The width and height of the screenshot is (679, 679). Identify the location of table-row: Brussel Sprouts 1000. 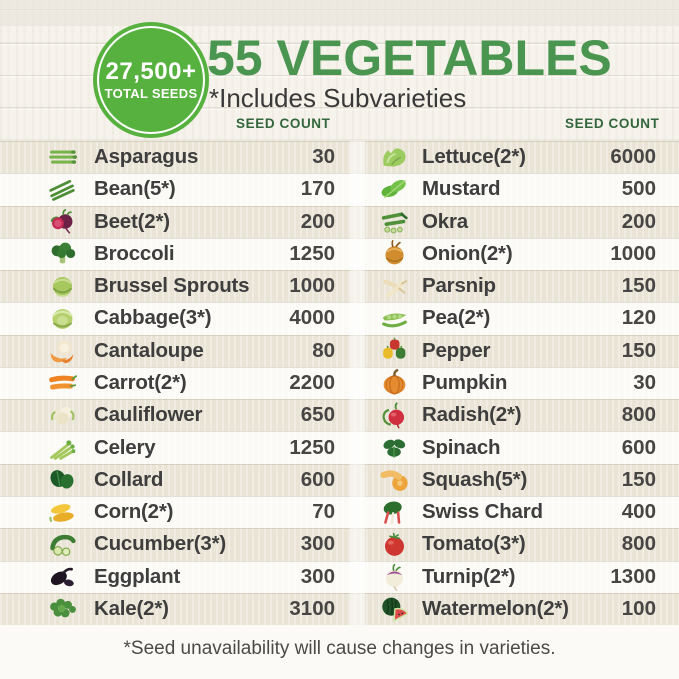
(182, 286).